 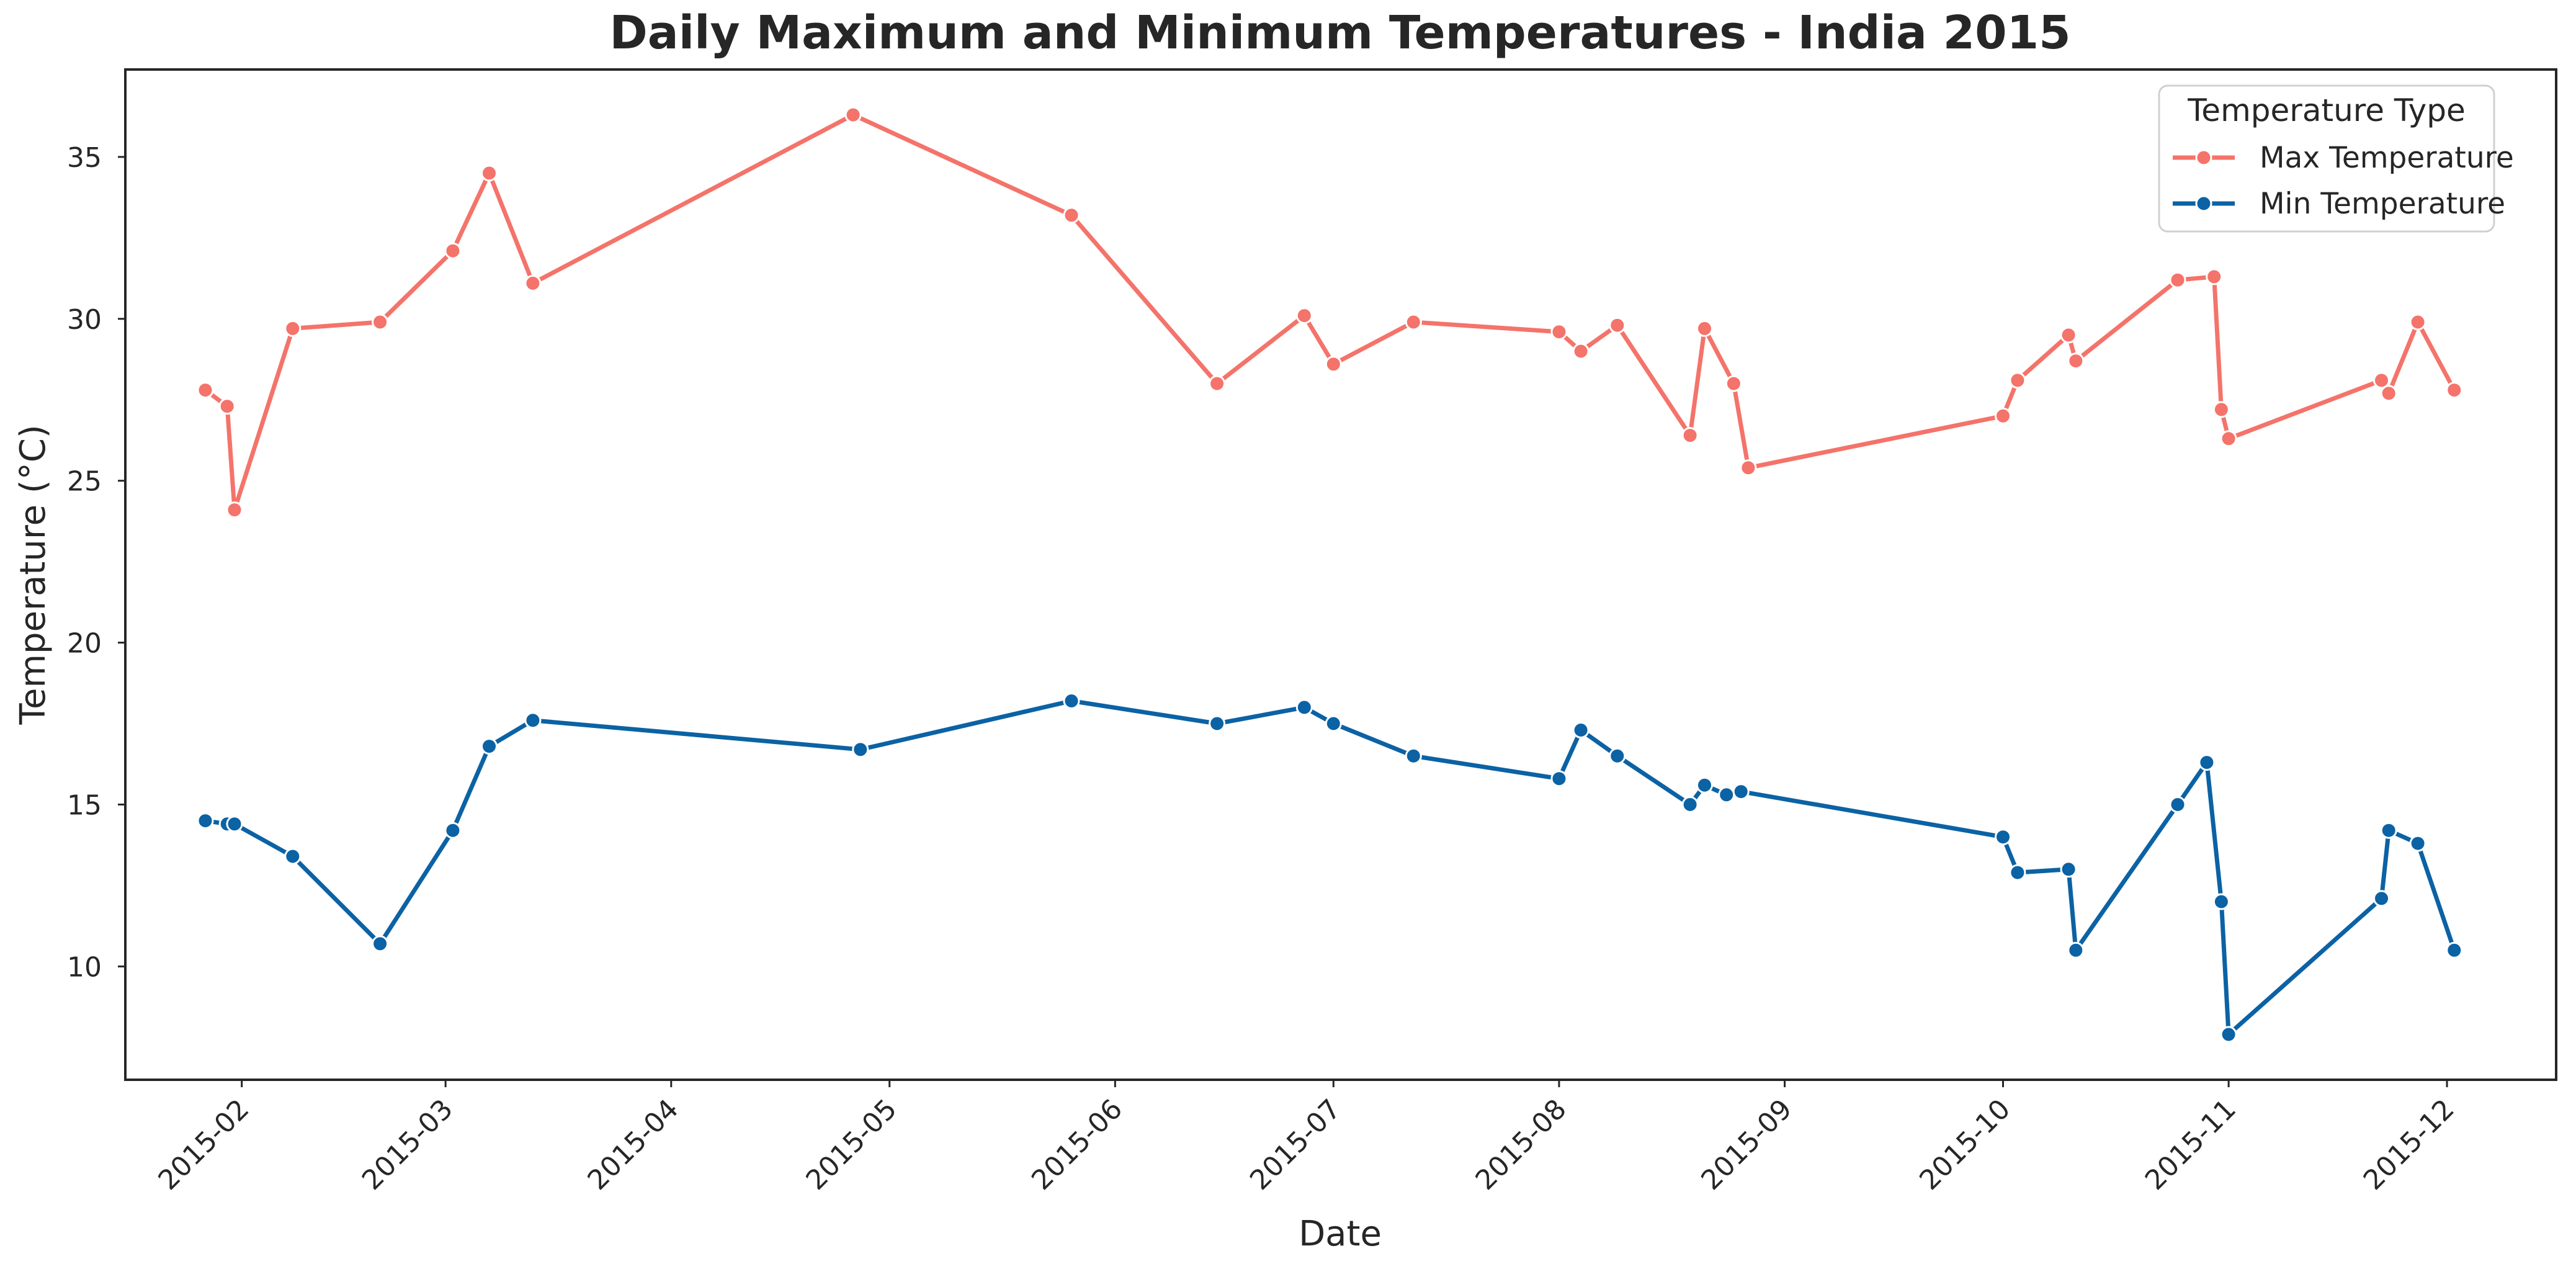 What do you see at coordinates (2409, 1144) in the screenshot?
I see `x-tick-label: 2015-12` at bounding box center [2409, 1144].